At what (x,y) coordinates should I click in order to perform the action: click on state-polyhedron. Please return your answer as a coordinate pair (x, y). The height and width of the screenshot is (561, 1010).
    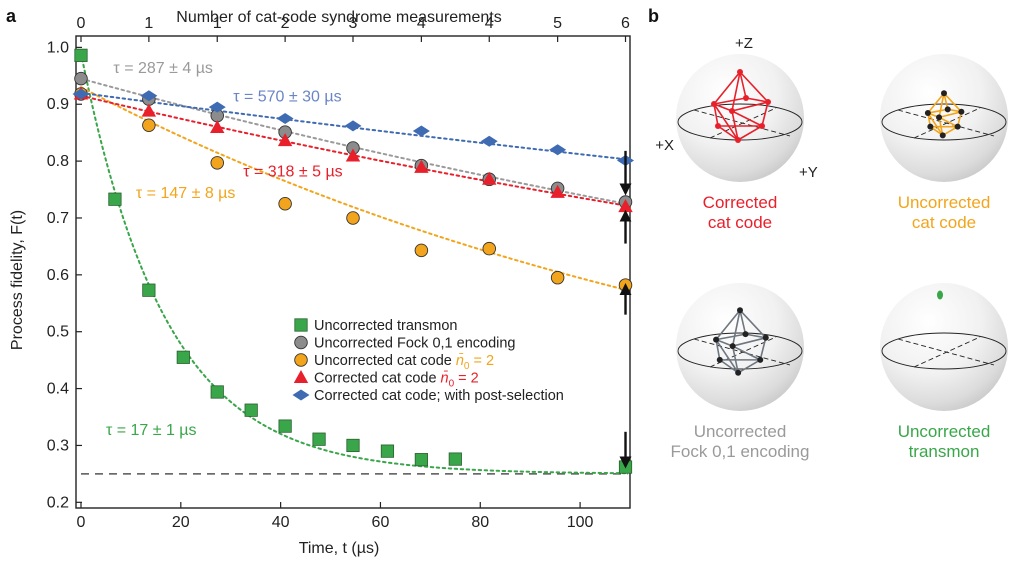
    Looking at the image, I should click on (741, 341).